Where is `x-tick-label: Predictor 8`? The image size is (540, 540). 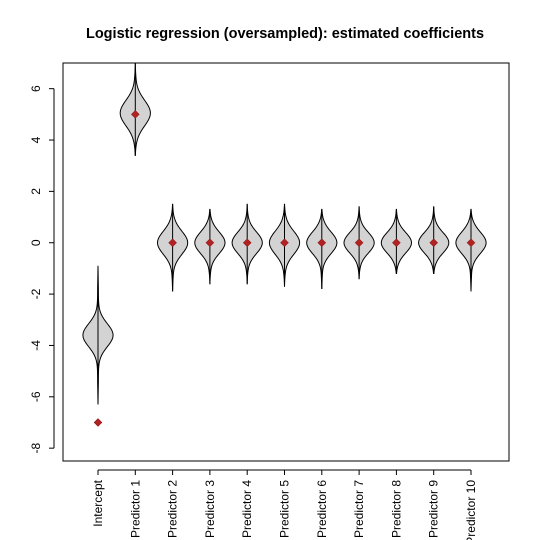
x-tick-label: Predictor 8 is located at coordinates (396, 509).